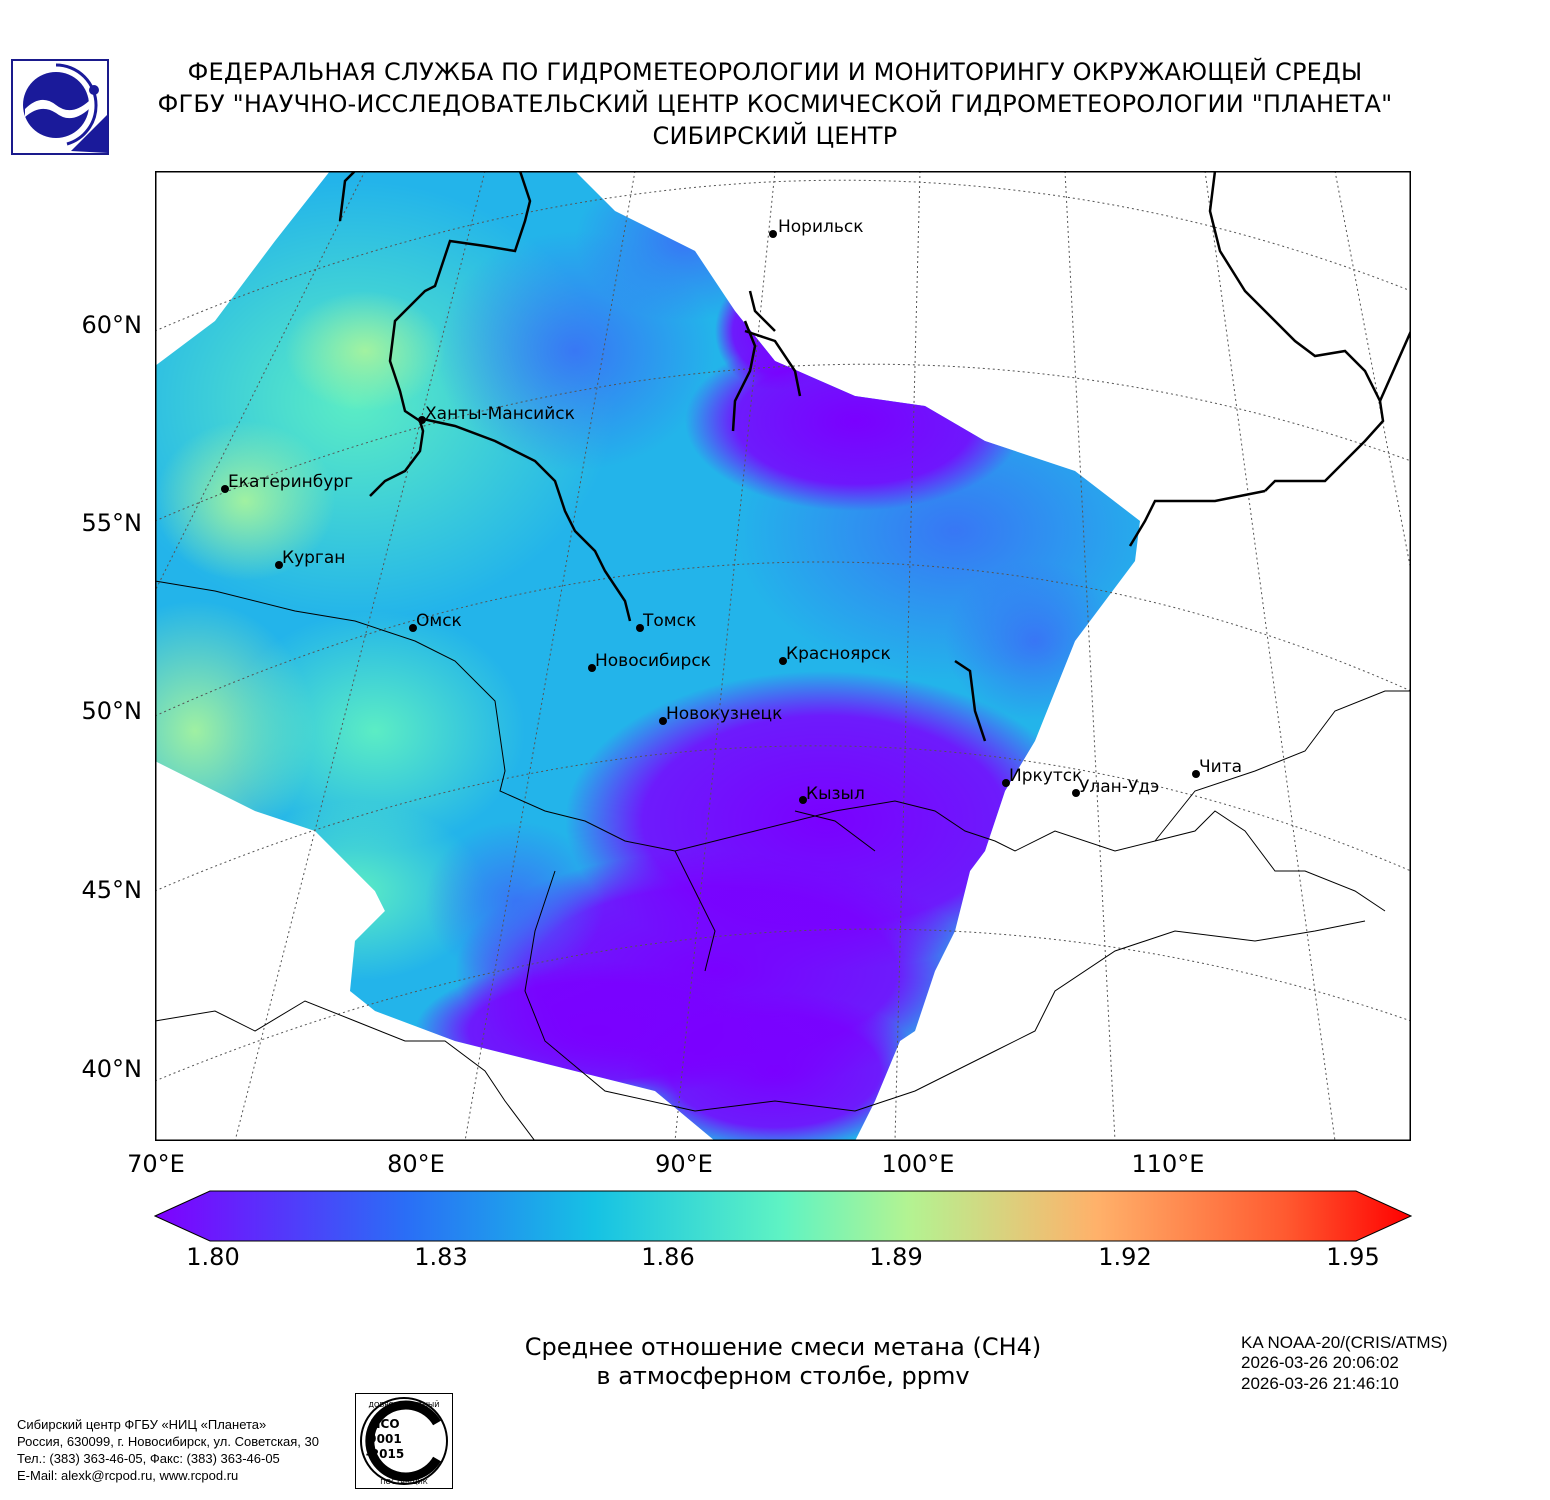  I want to click on city-chita: Чита, so click(1217, 767).